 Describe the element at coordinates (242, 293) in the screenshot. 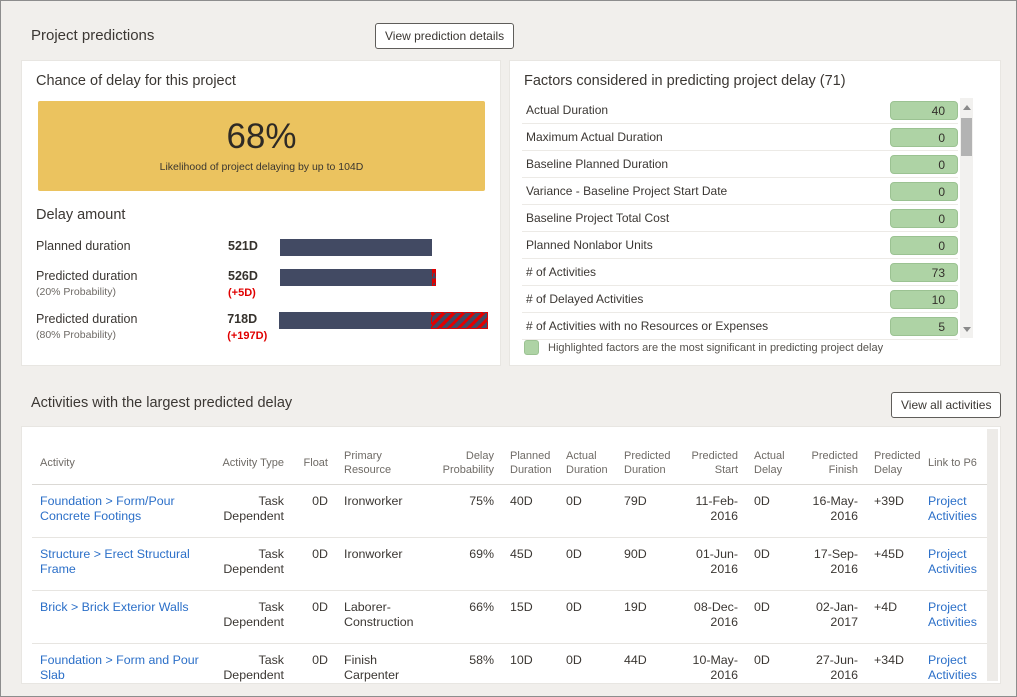

I see `delay-bar-delta: (+5D)` at that location.